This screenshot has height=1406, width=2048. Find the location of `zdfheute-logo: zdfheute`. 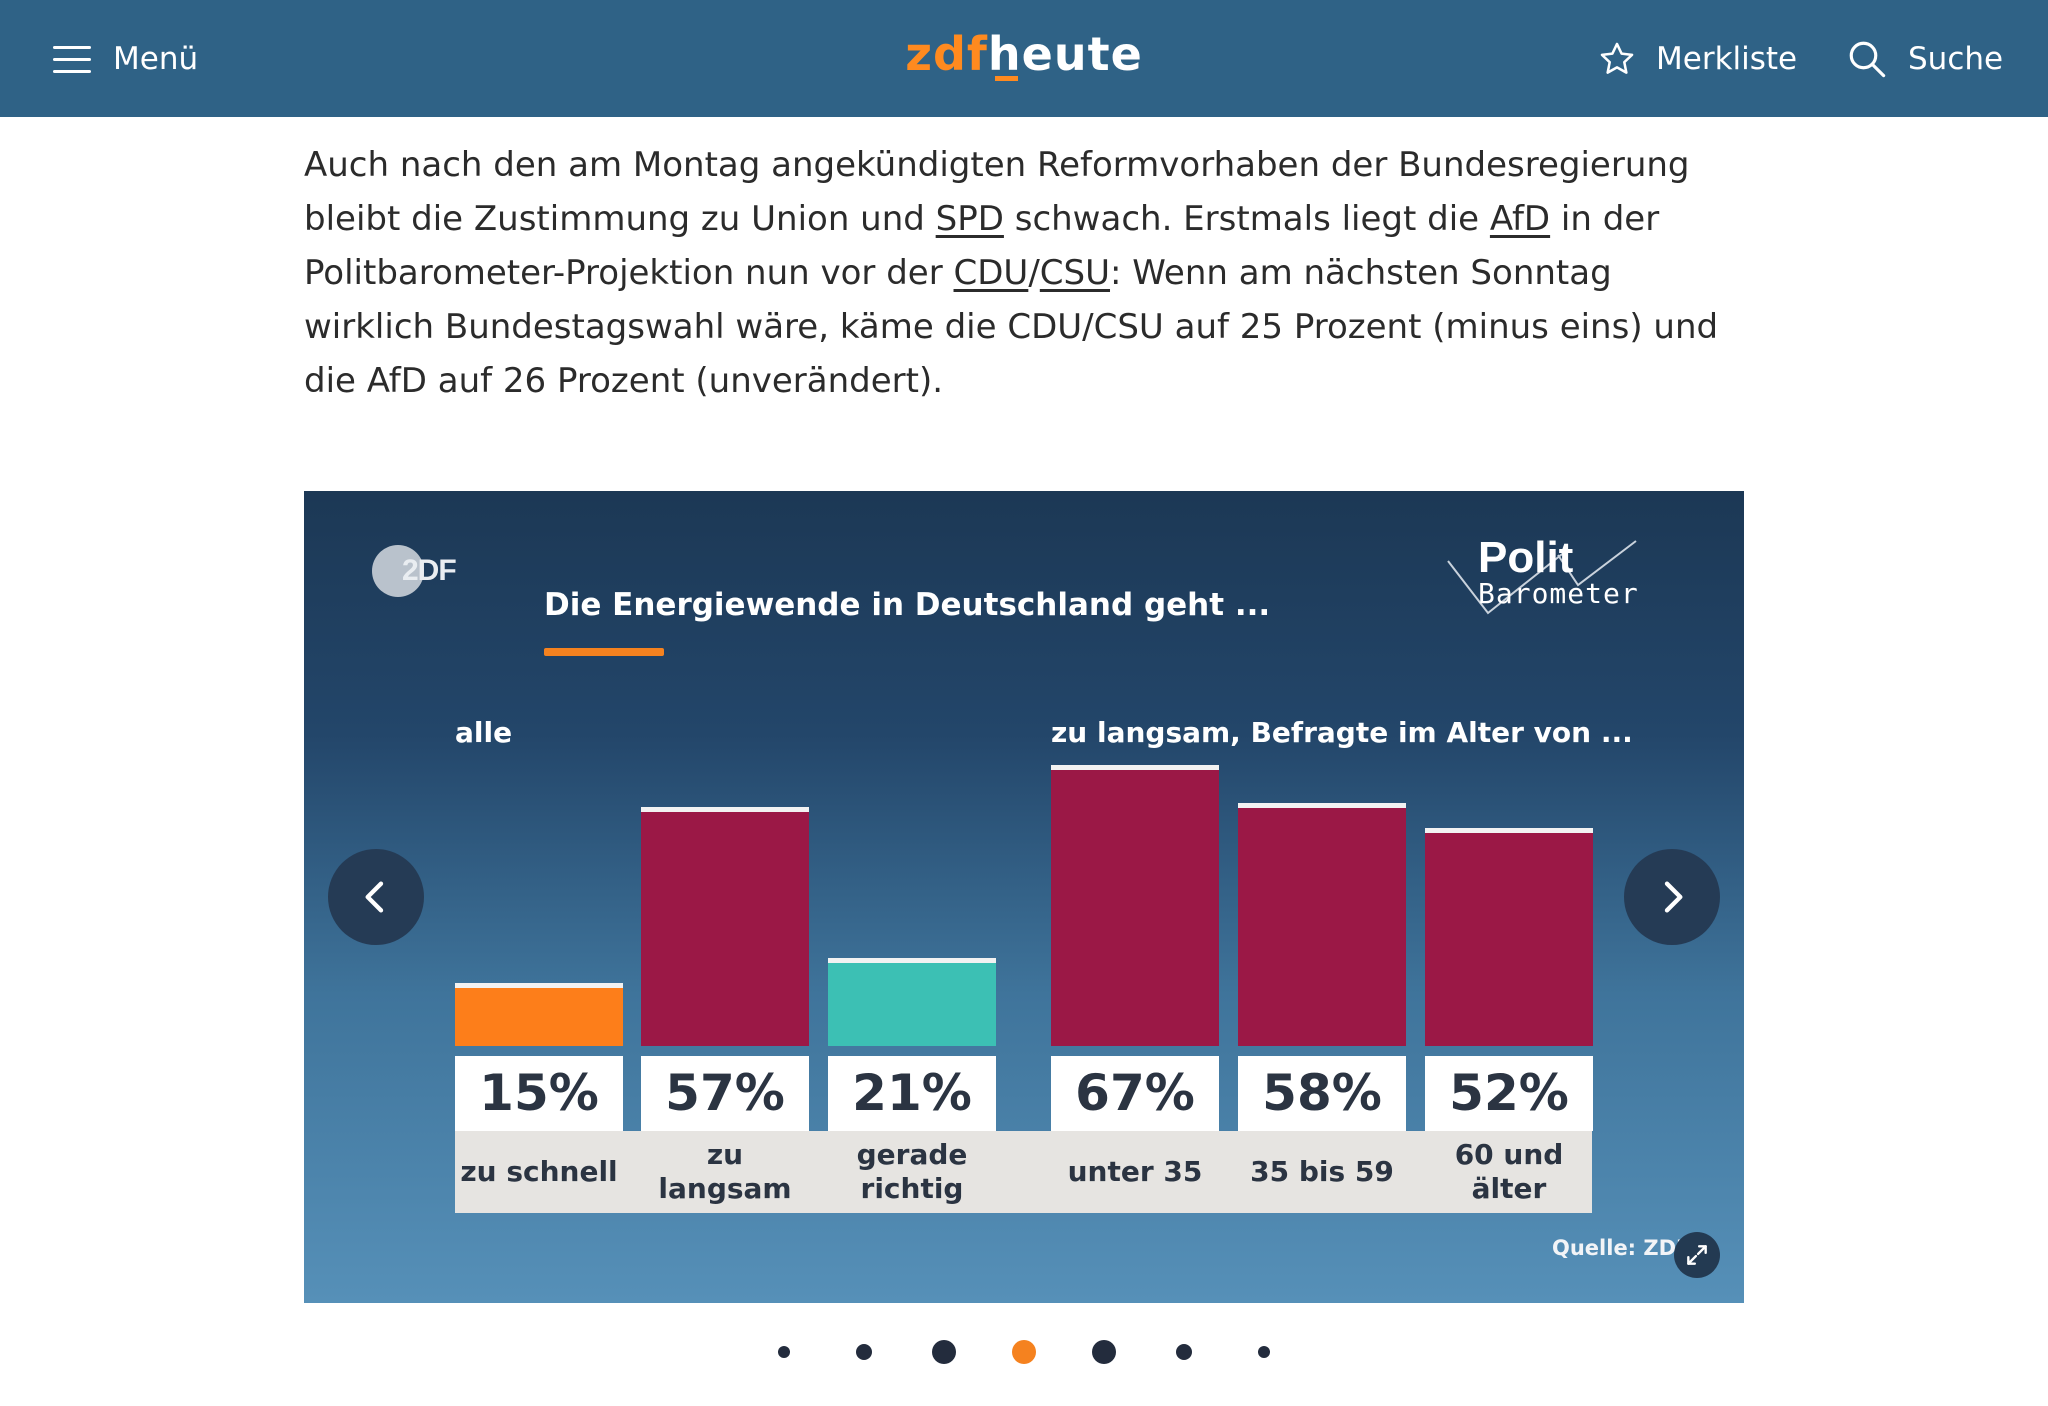

zdfheute-logo: zdfheute is located at coordinates (1024, 54).